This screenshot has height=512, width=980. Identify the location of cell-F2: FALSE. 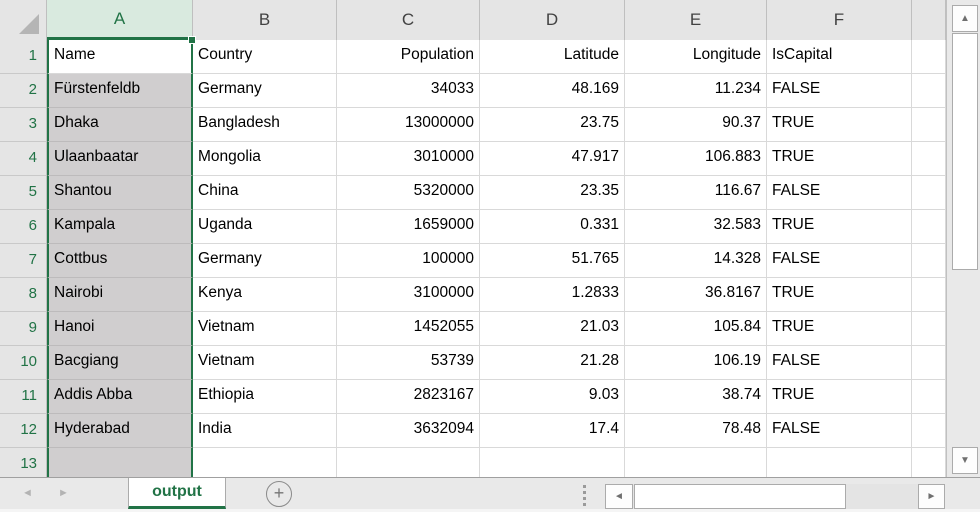
(839, 91).